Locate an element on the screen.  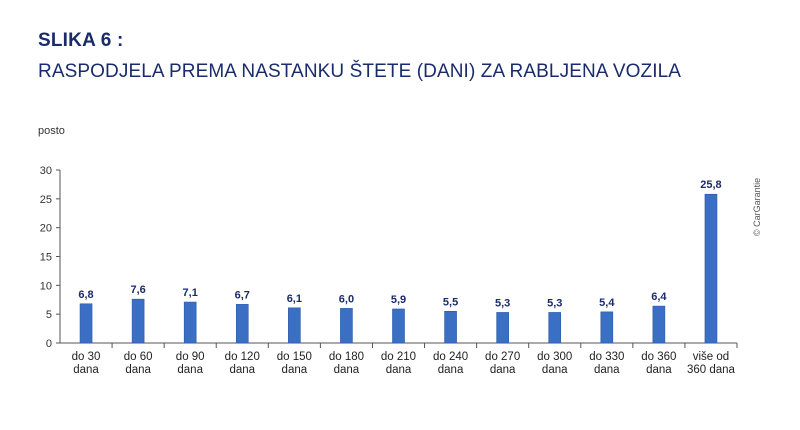
x-category-label: do 150 dana is located at coordinates (294, 363).